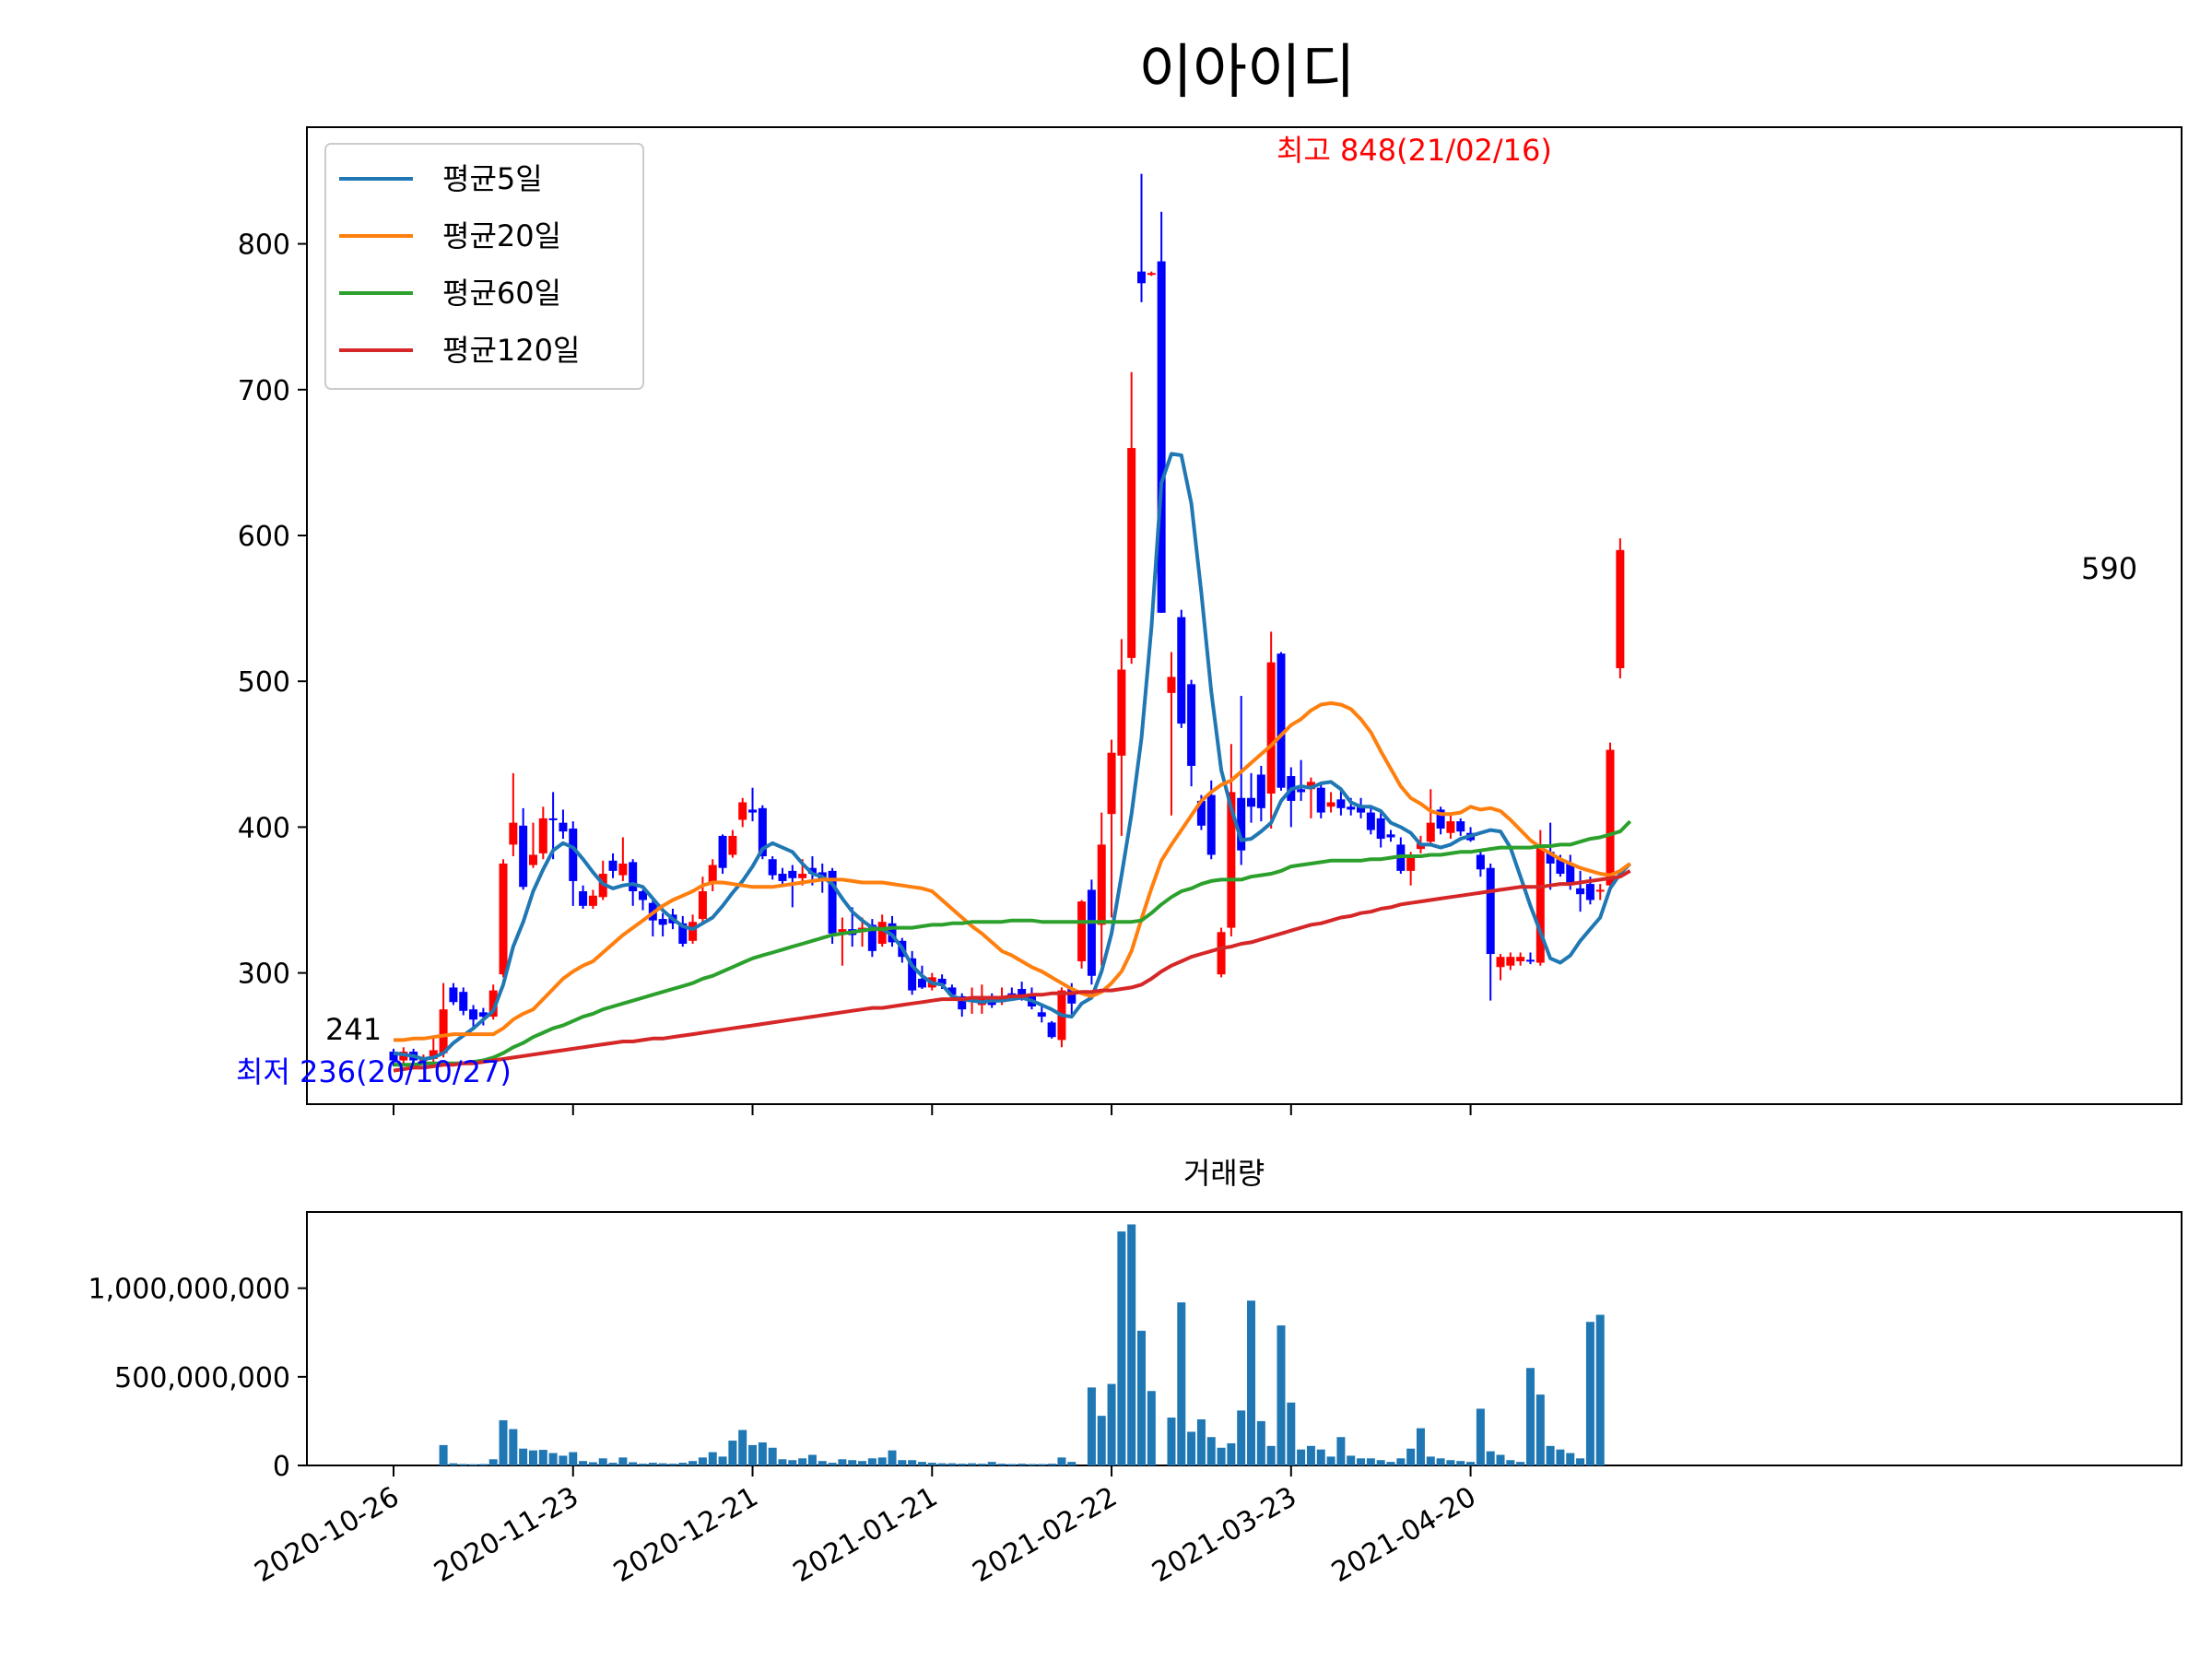 Image resolution: width=2212 pixels, height=1659 pixels. Describe the element at coordinates (264, 537) in the screenshot. I see `price-y-tick-label: 600` at that location.